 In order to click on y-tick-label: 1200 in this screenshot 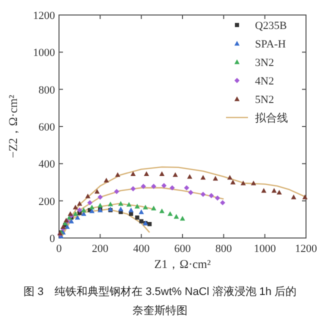, I will do `click(44, 16)`.